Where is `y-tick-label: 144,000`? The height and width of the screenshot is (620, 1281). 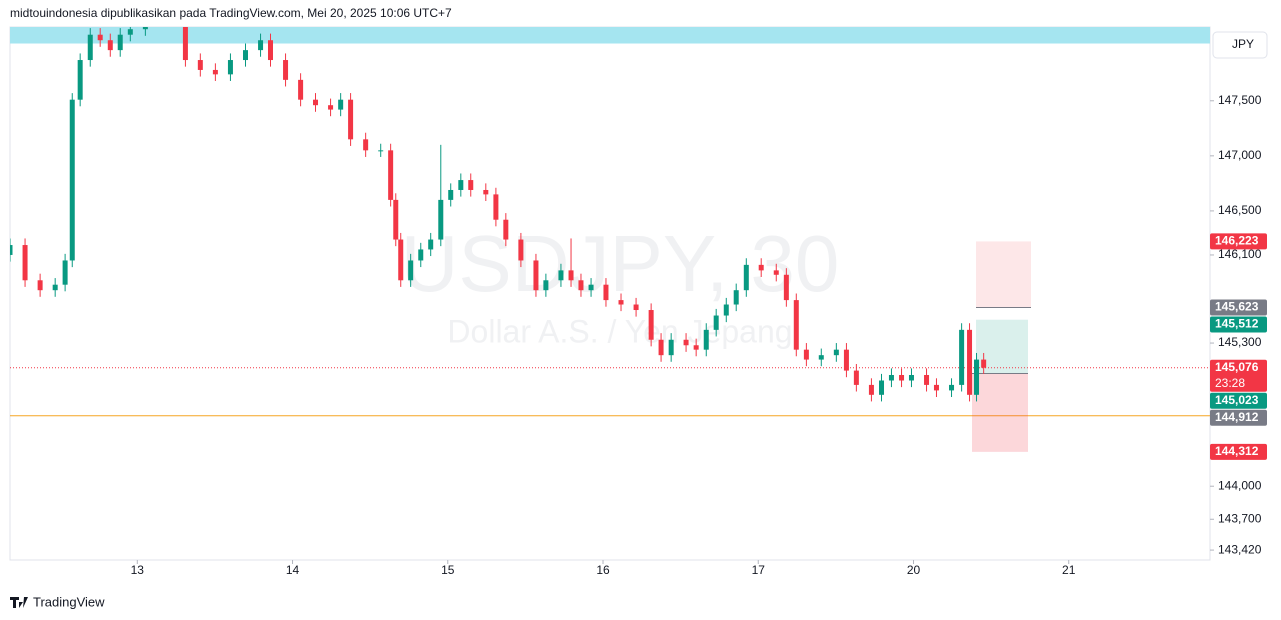 y-tick-label: 144,000 is located at coordinates (1240, 485).